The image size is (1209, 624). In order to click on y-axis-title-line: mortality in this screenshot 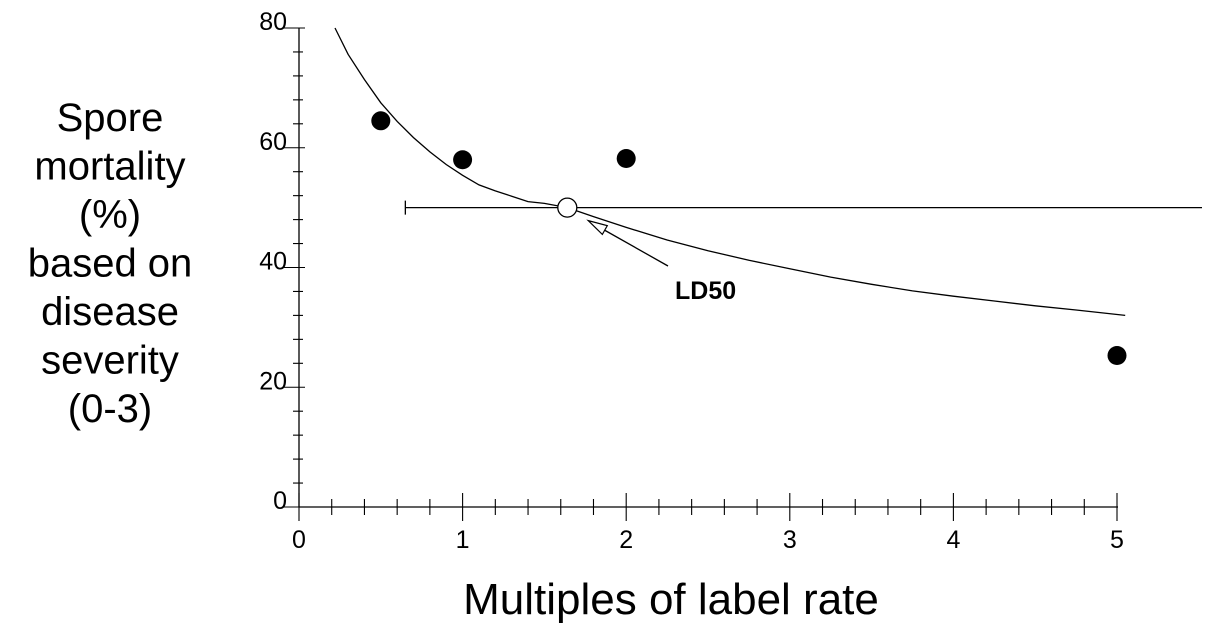, I will do `click(109, 167)`.